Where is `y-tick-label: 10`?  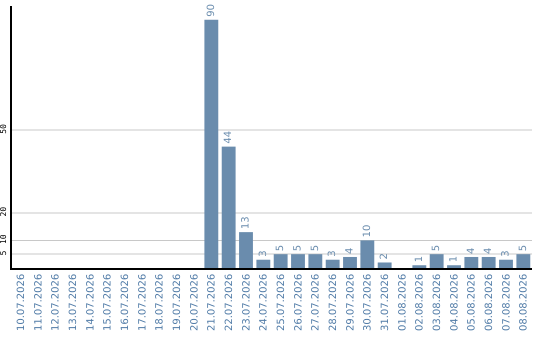 y-tick-label: 10 is located at coordinates (4, 239).